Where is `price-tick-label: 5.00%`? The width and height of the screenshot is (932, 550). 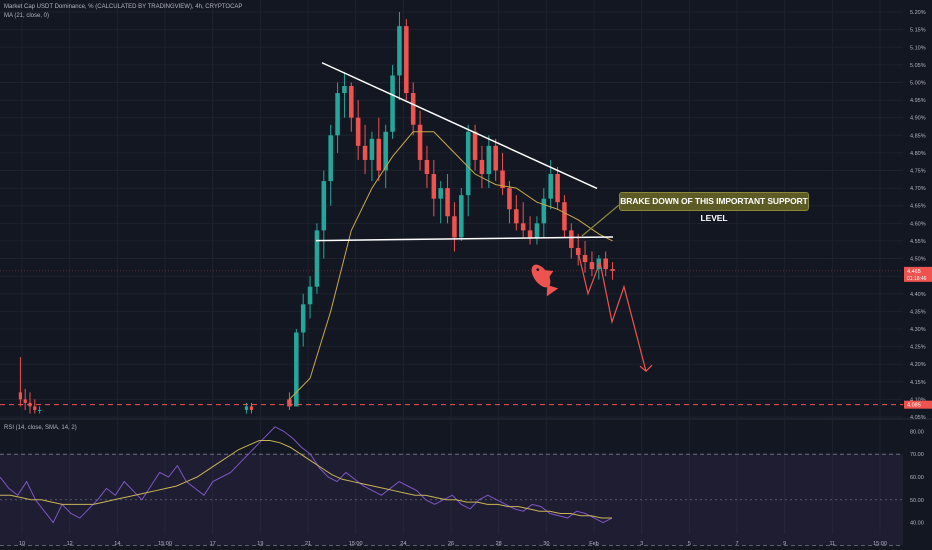 price-tick-label: 5.00% is located at coordinates (918, 83).